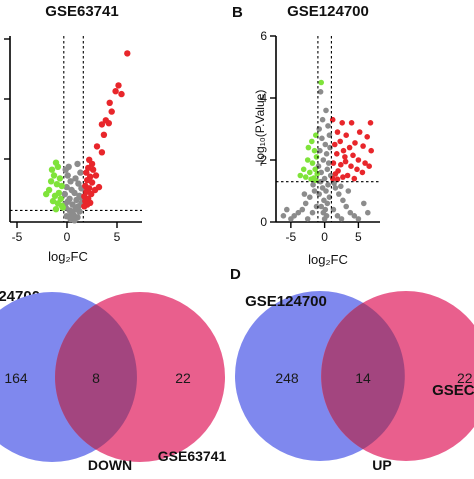 This screenshot has width=474, height=479. What do you see at coordinates (263, 160) in the screenshot?
I see `panel-b-y-tick-label: 2` at bounding box center [263, 160].